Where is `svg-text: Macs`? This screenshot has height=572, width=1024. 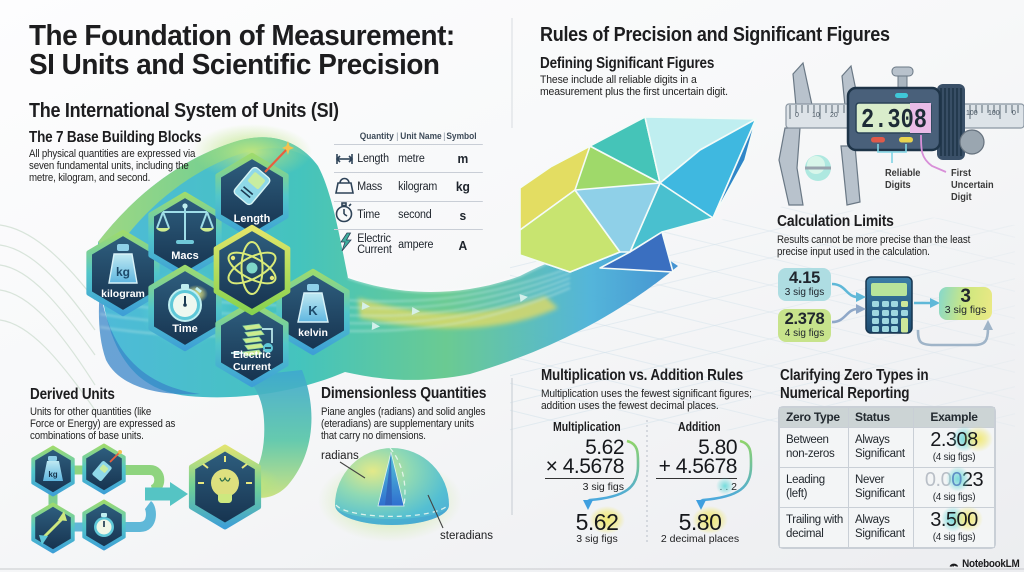
svg-text: Macs is located at coordinates (185, 256).